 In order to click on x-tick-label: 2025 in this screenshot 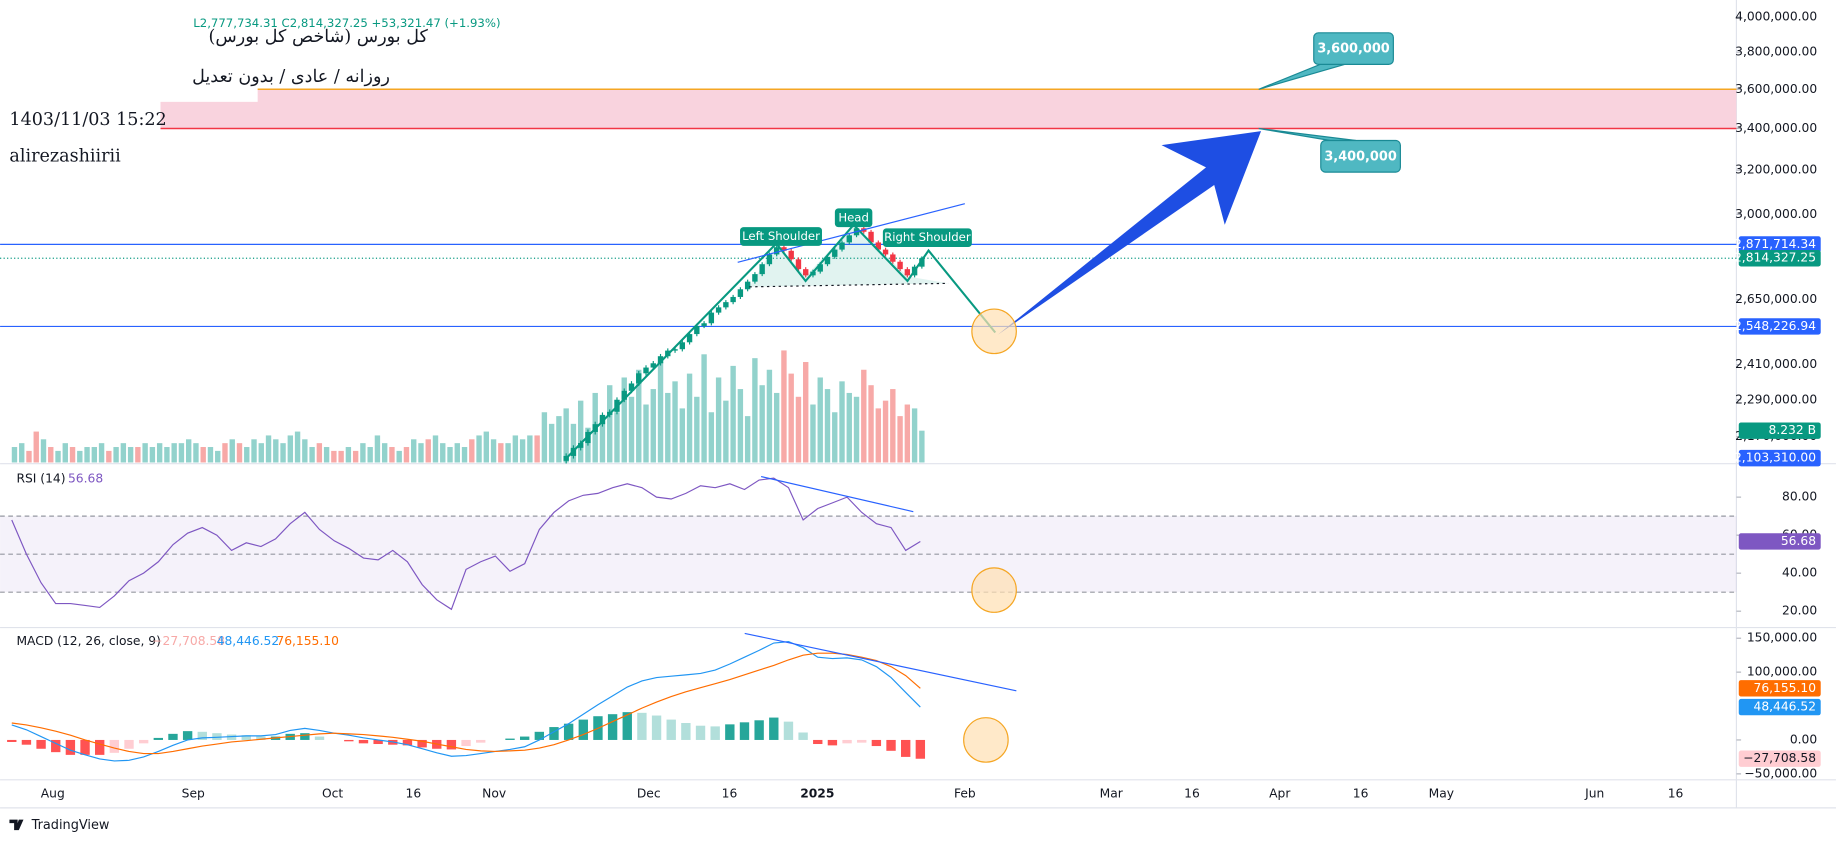, I will do `click(817, 793)`.